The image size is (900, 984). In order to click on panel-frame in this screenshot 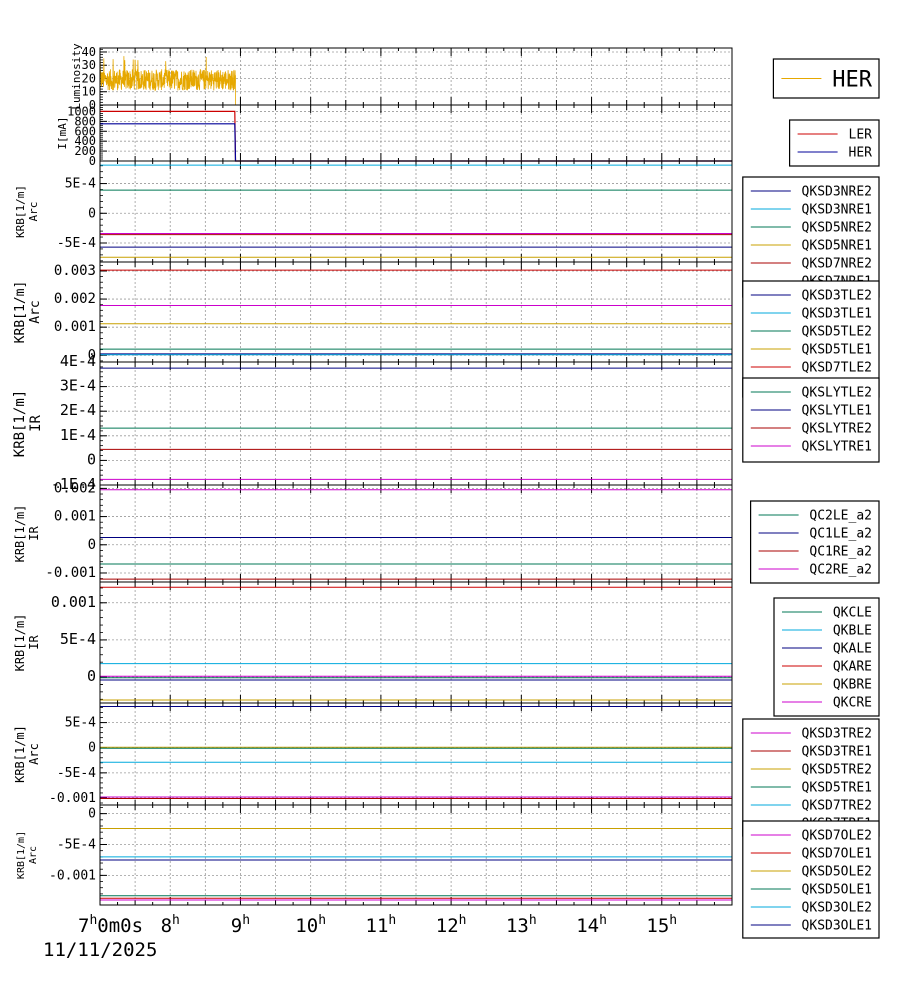, I will do `click(416, 855)`.